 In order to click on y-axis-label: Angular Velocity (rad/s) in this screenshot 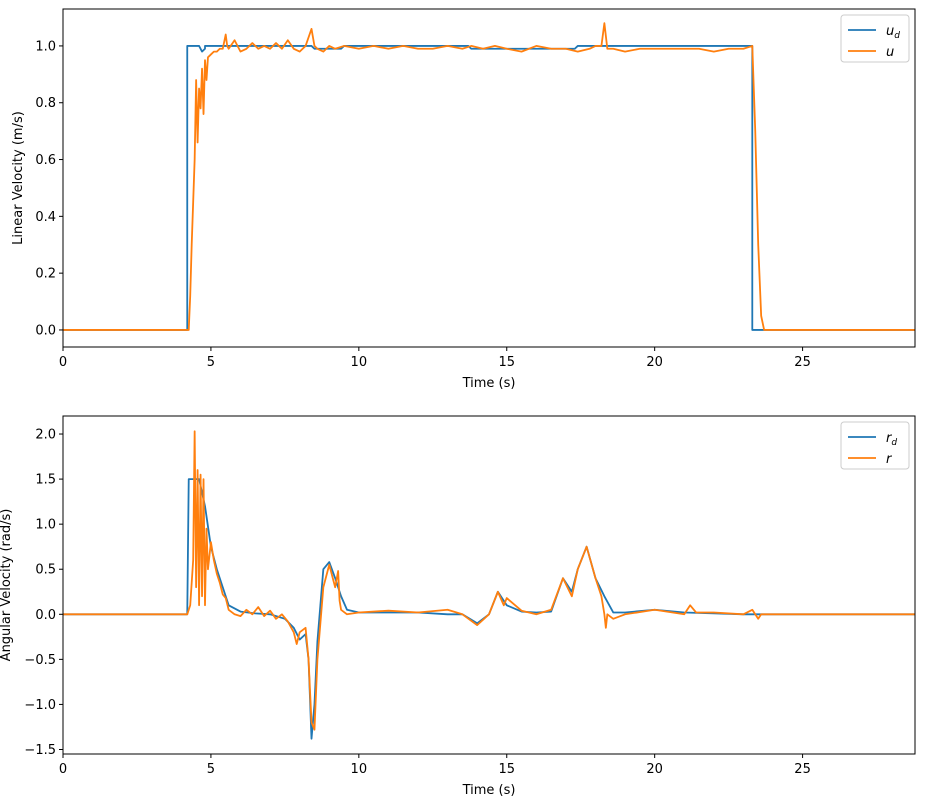, I will do `click(7, 585)`.